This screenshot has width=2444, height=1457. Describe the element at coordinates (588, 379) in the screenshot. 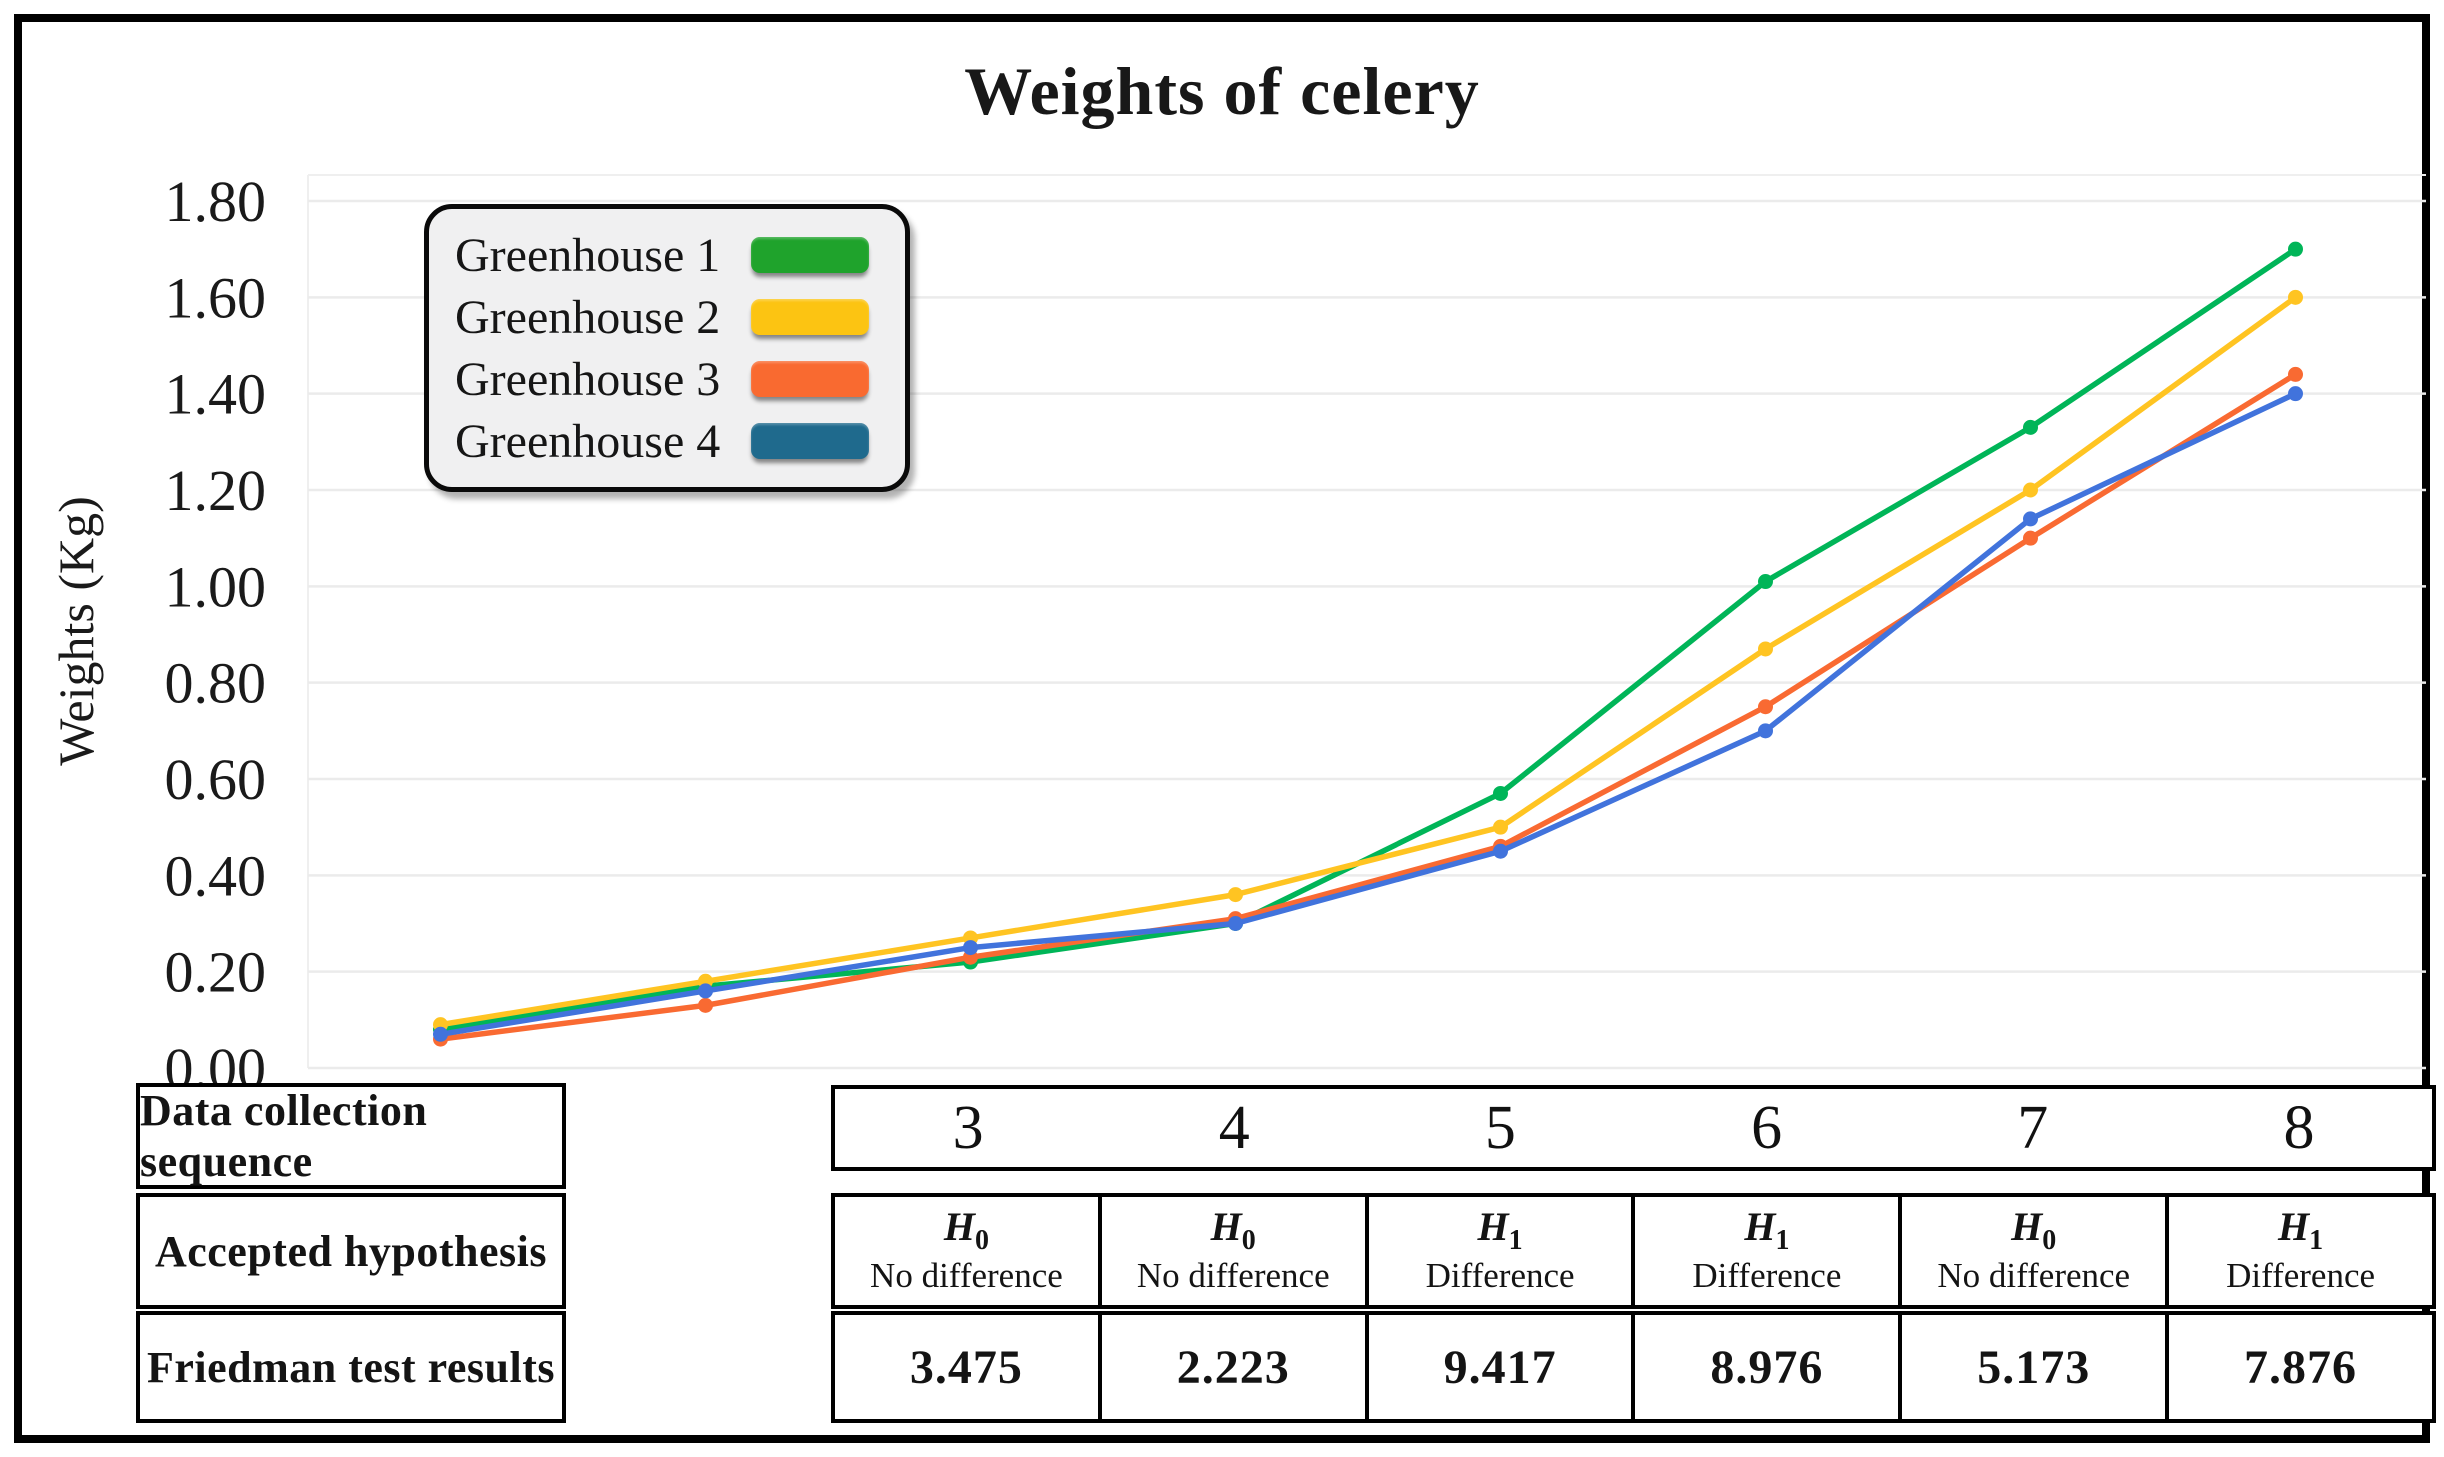

I see `legend-label: Greenhouse 3` at that location.